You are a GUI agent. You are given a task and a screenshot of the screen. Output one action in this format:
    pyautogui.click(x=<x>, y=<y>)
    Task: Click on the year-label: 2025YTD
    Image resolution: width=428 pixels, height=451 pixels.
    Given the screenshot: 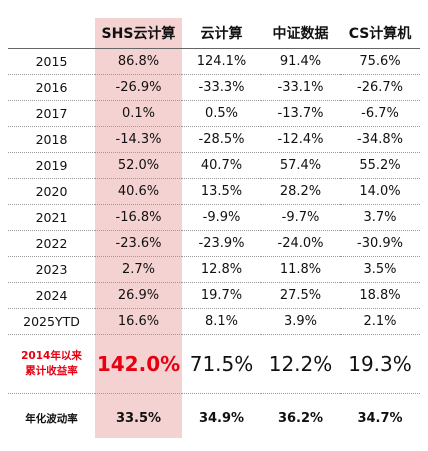 What is the action you would take?
    pyautogui.click(x=51, y=321)
    